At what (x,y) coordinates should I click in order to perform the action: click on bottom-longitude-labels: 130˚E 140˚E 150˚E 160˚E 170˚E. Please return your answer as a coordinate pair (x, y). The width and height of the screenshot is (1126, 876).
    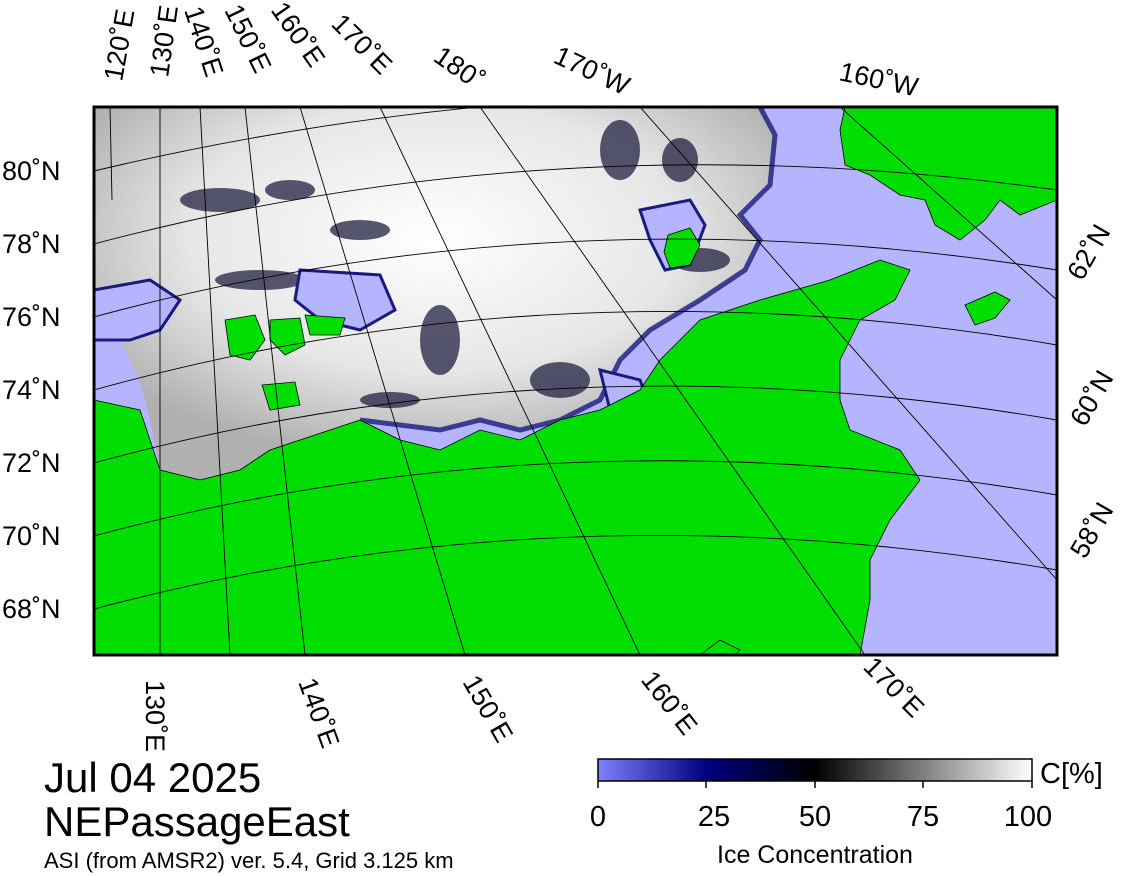
    Looking at the image, I should click on (535, 701).